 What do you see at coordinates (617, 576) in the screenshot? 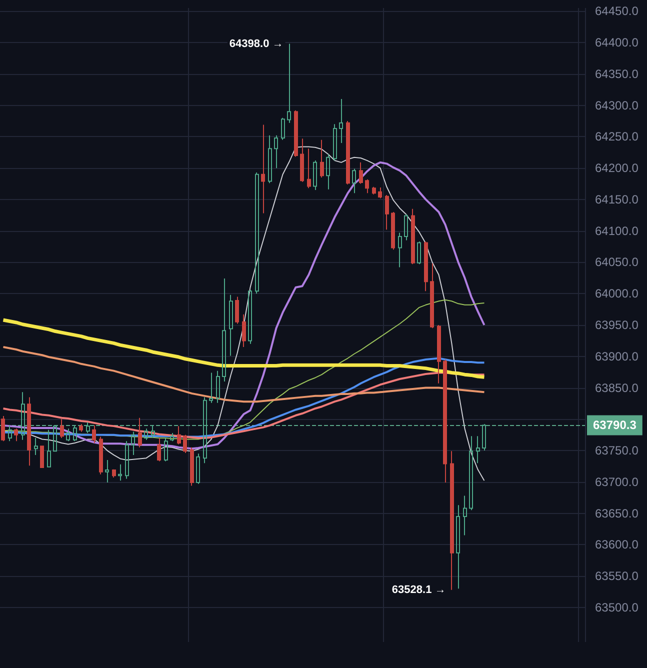
I see `y-tick-label: 63550.0` at bounding box center [617, 576].